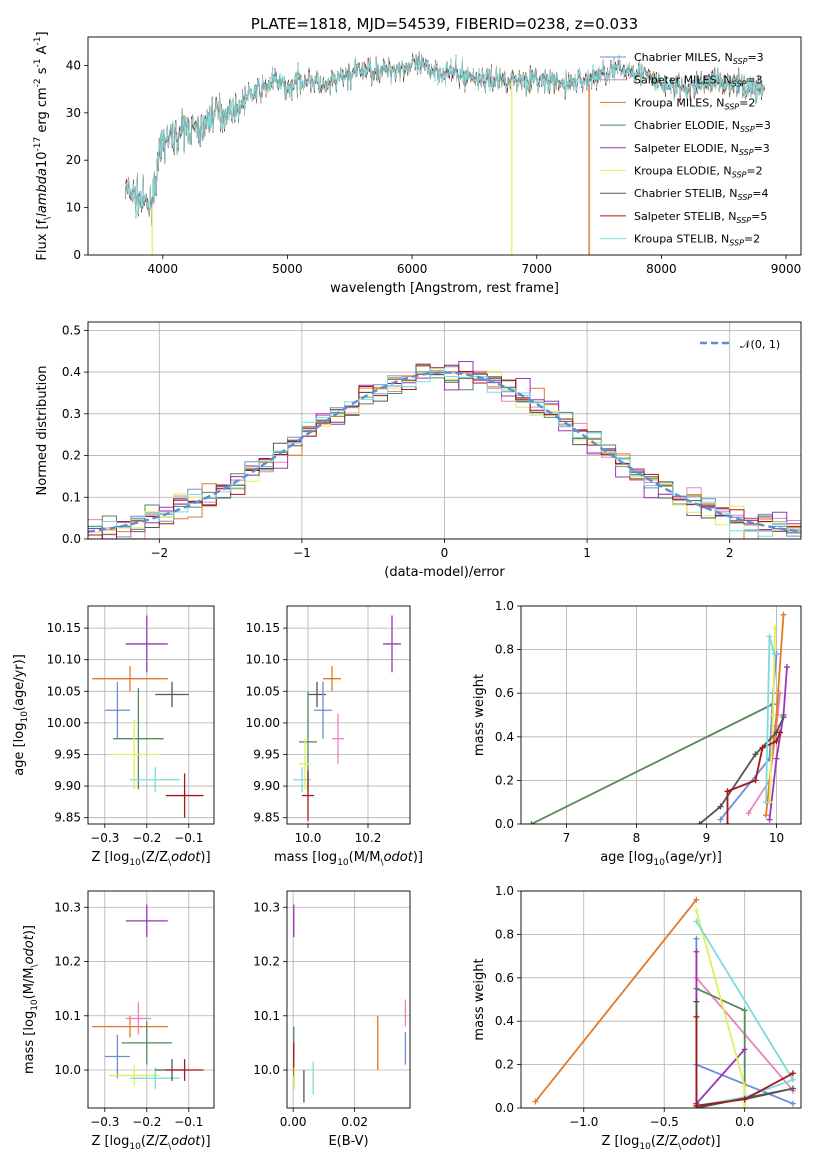 This screenshot has width=819, height=1170. Describe the element at coordinates (368, 838) in the screenshot. I see `x-tick-label: 10.2` at that location.